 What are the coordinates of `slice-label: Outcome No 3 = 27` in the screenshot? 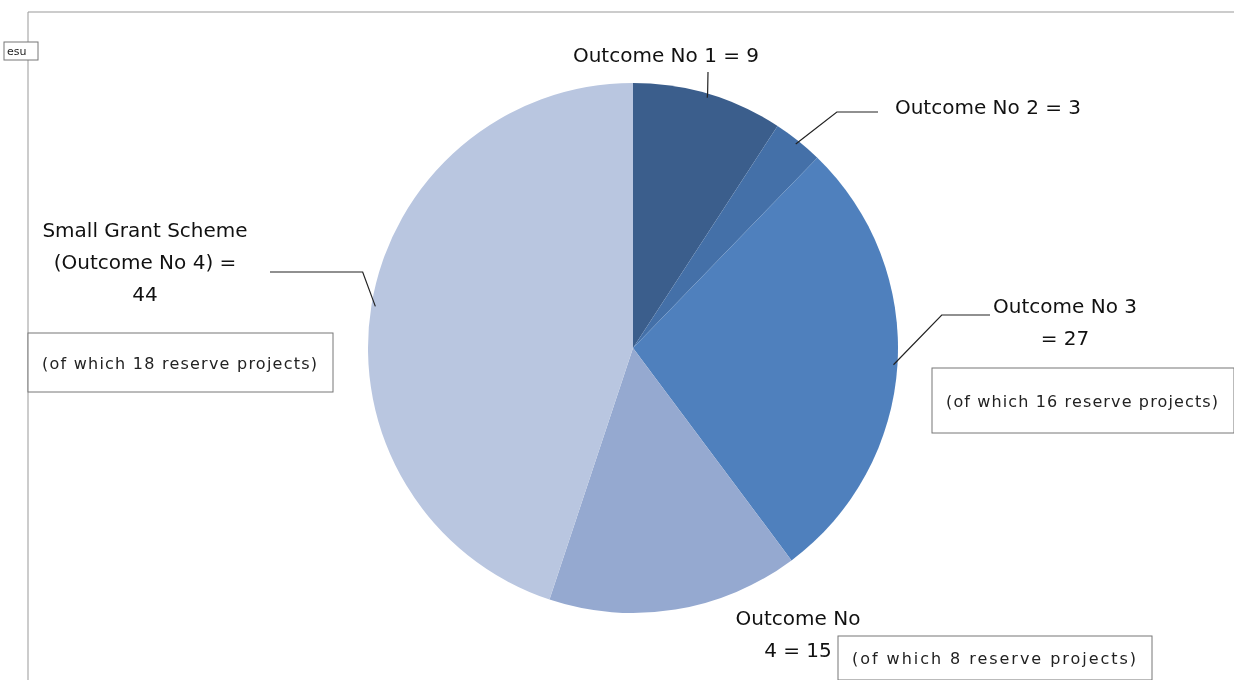 It's located at (1065, 322).